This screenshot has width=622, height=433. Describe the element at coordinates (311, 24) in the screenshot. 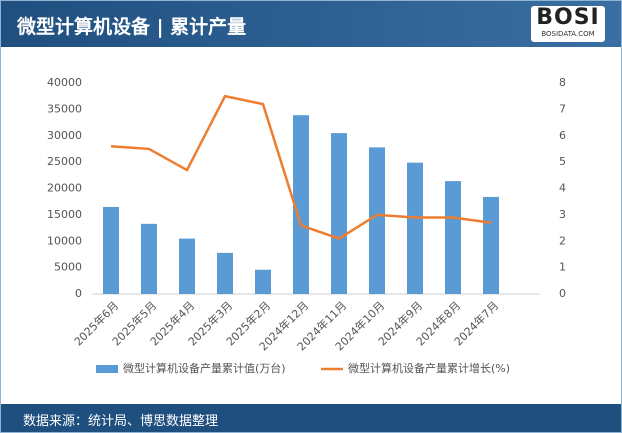

I see `header: 微型计算机设备 | 累计产量 BOSI BOSIDATA.COM` at that location.